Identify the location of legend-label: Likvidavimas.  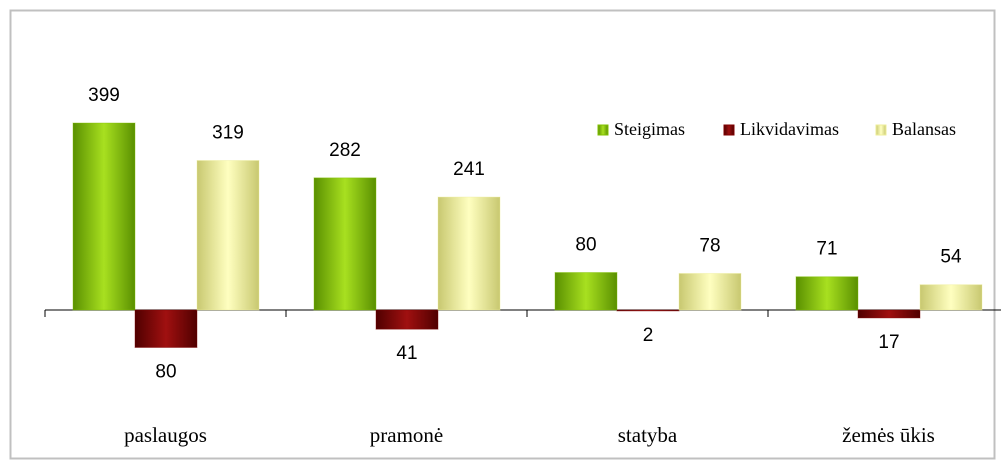
(789, 129).